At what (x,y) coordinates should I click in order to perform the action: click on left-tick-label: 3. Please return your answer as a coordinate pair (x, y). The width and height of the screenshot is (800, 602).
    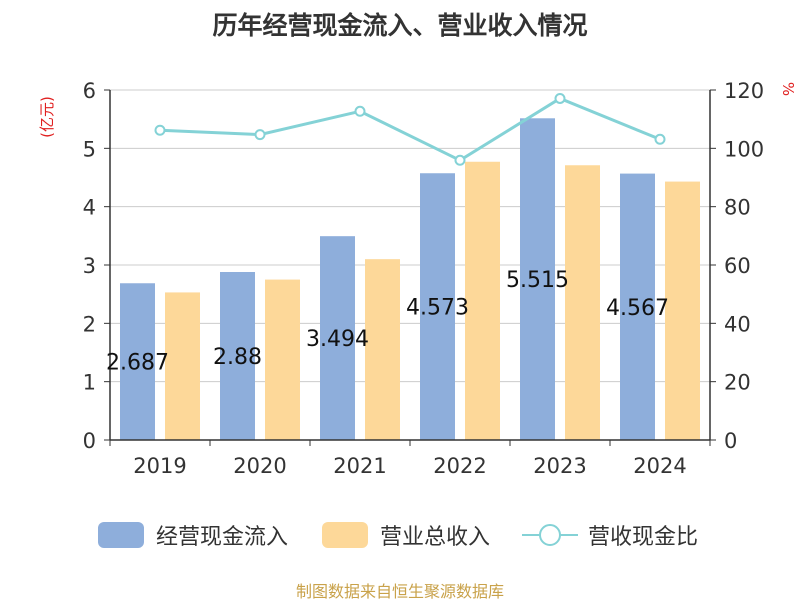
    Looking at the image, I should click on (89, 266).